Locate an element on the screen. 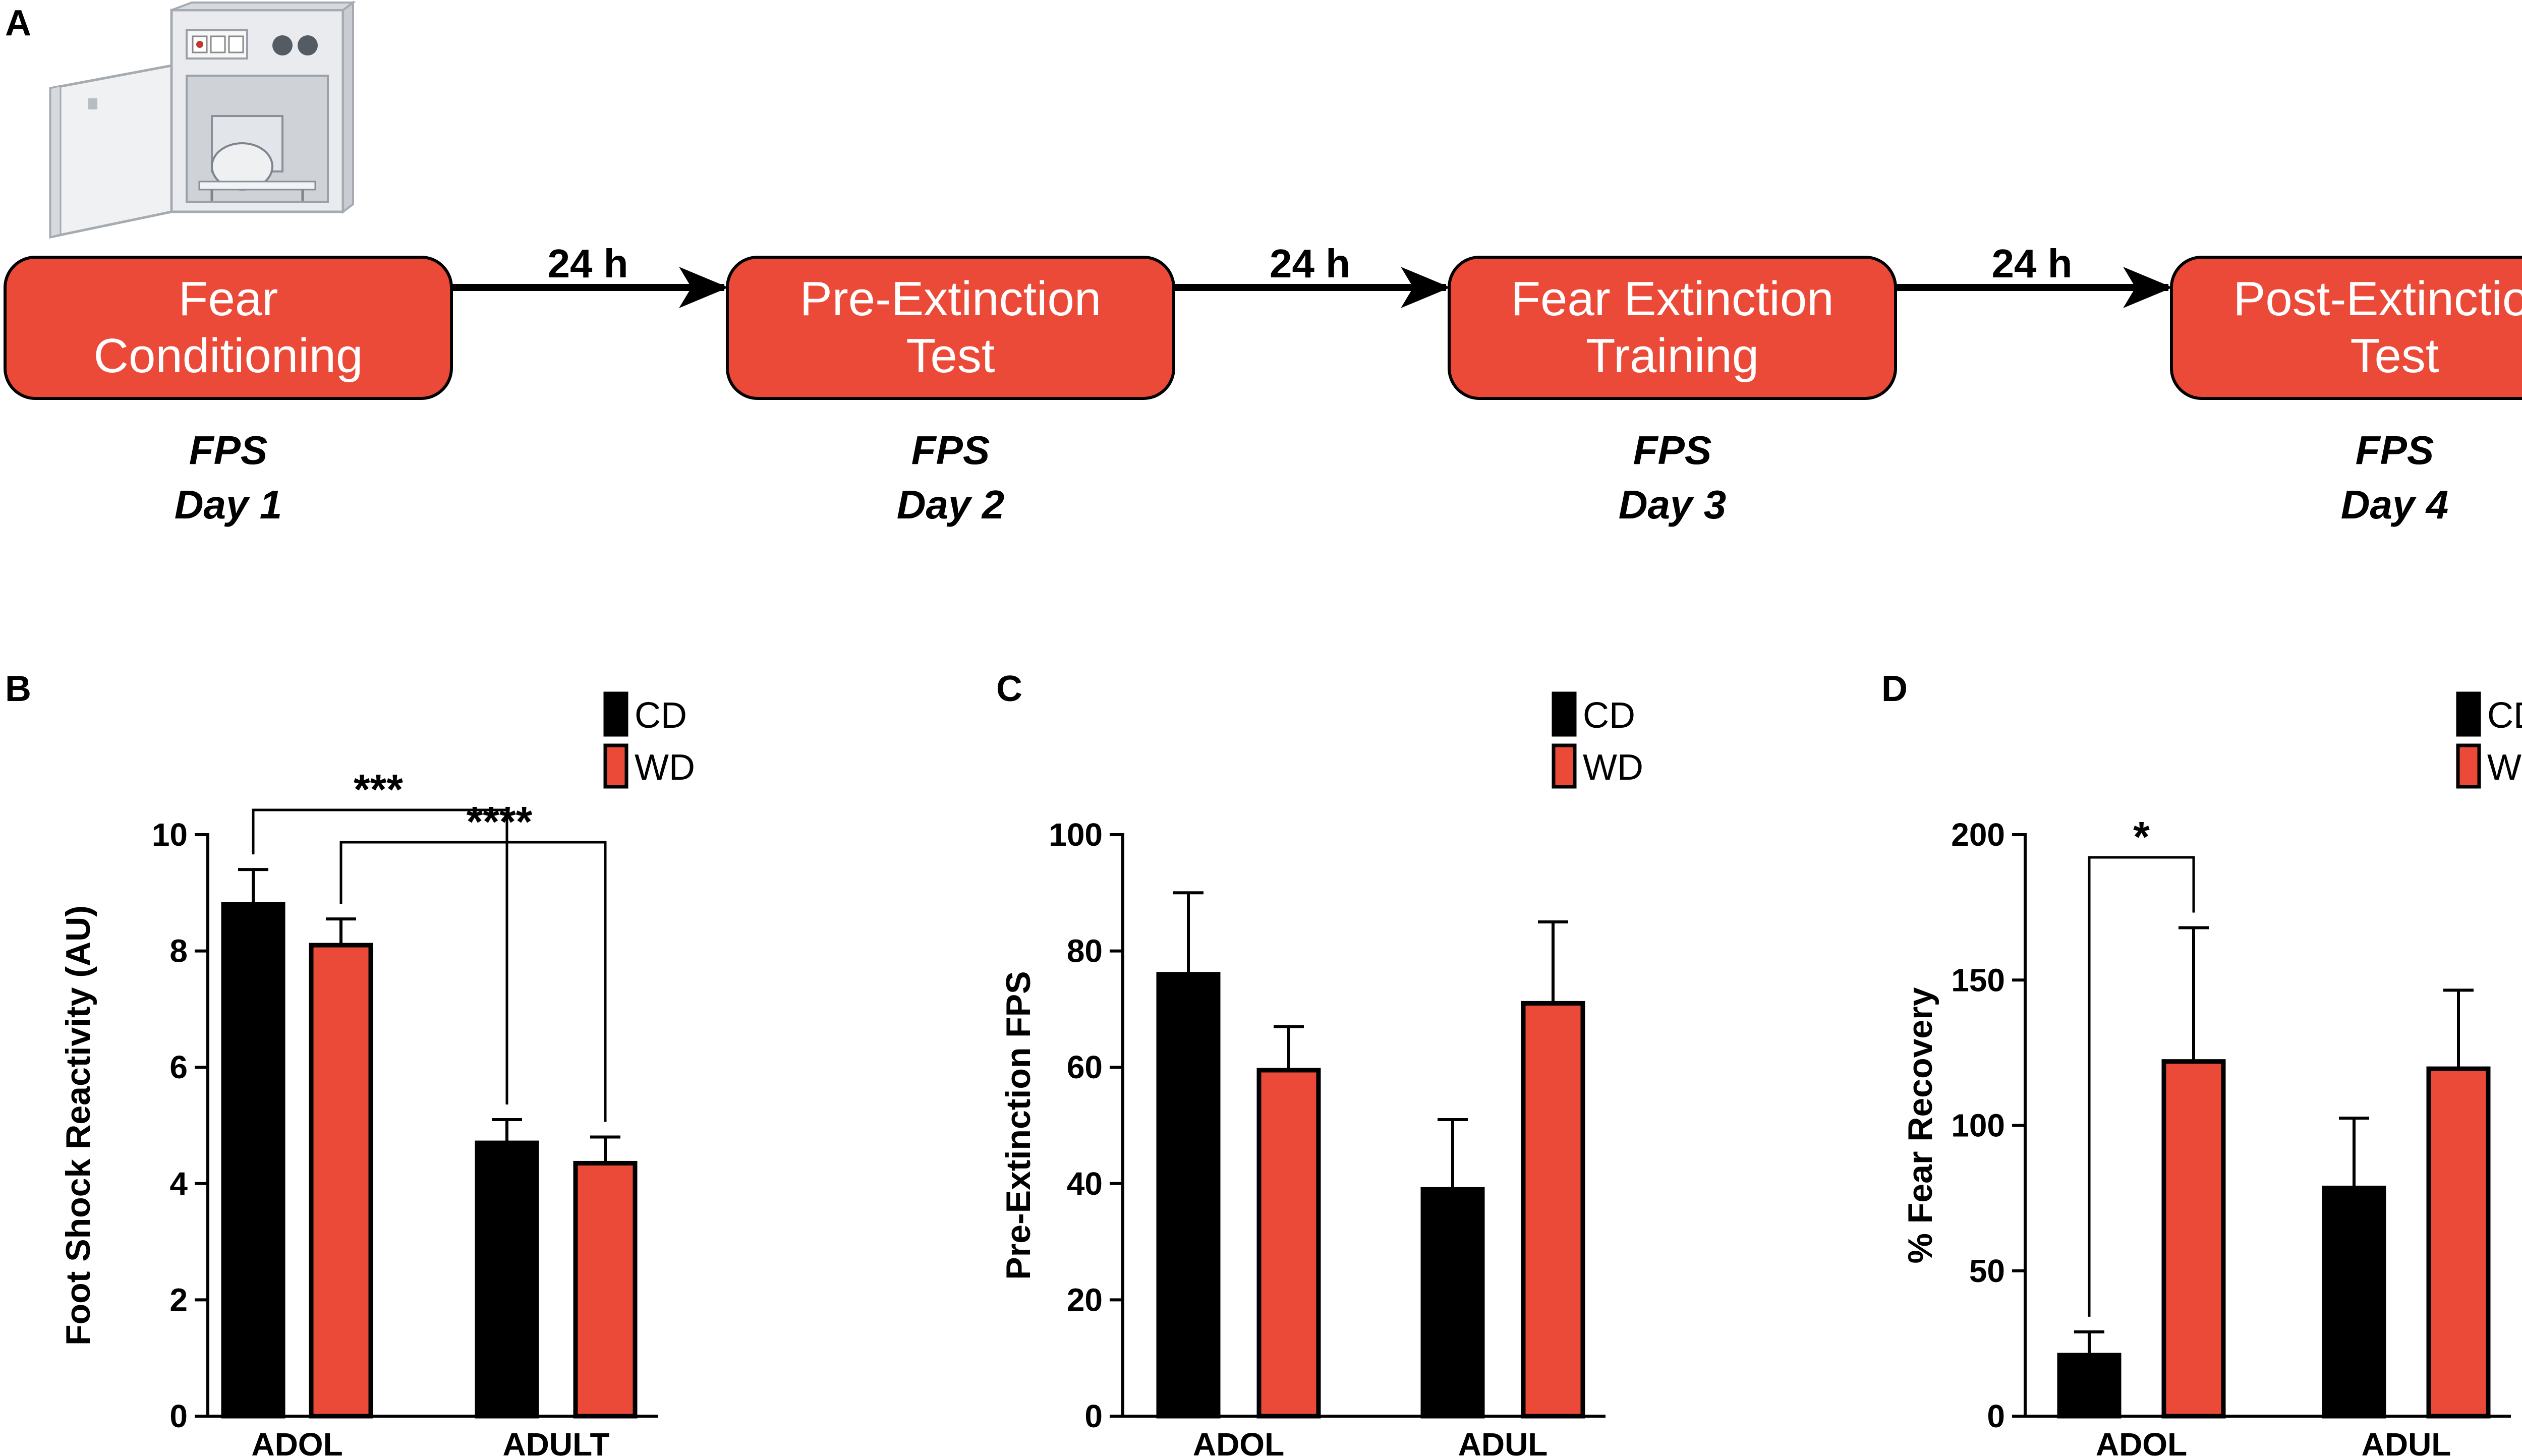 Image resolution: width=2522 pixels, height=1456 pixels. y-tick-label: 8 is located at coordinates (178, 951).